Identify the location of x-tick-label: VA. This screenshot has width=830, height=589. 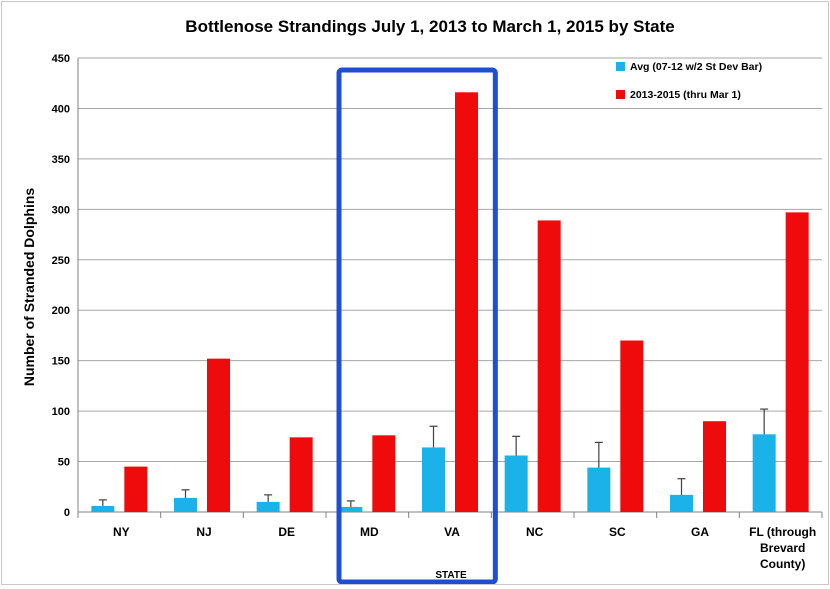
(452, 532).